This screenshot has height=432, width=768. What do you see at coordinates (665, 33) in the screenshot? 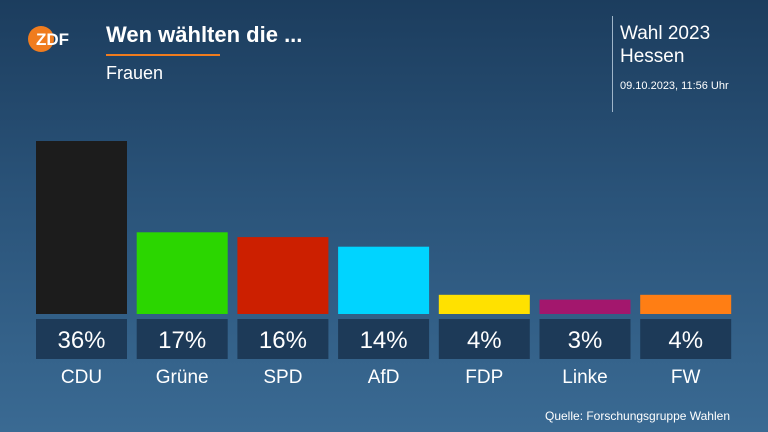
I see `election-name: Wahl 2023` at bounding box center [665, 33].